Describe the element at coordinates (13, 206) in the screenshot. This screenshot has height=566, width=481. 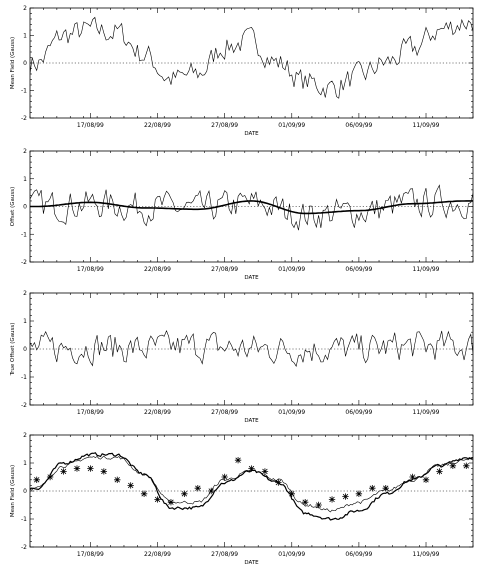
I see `y-axis-label: Offset (Gauss)` at that location.